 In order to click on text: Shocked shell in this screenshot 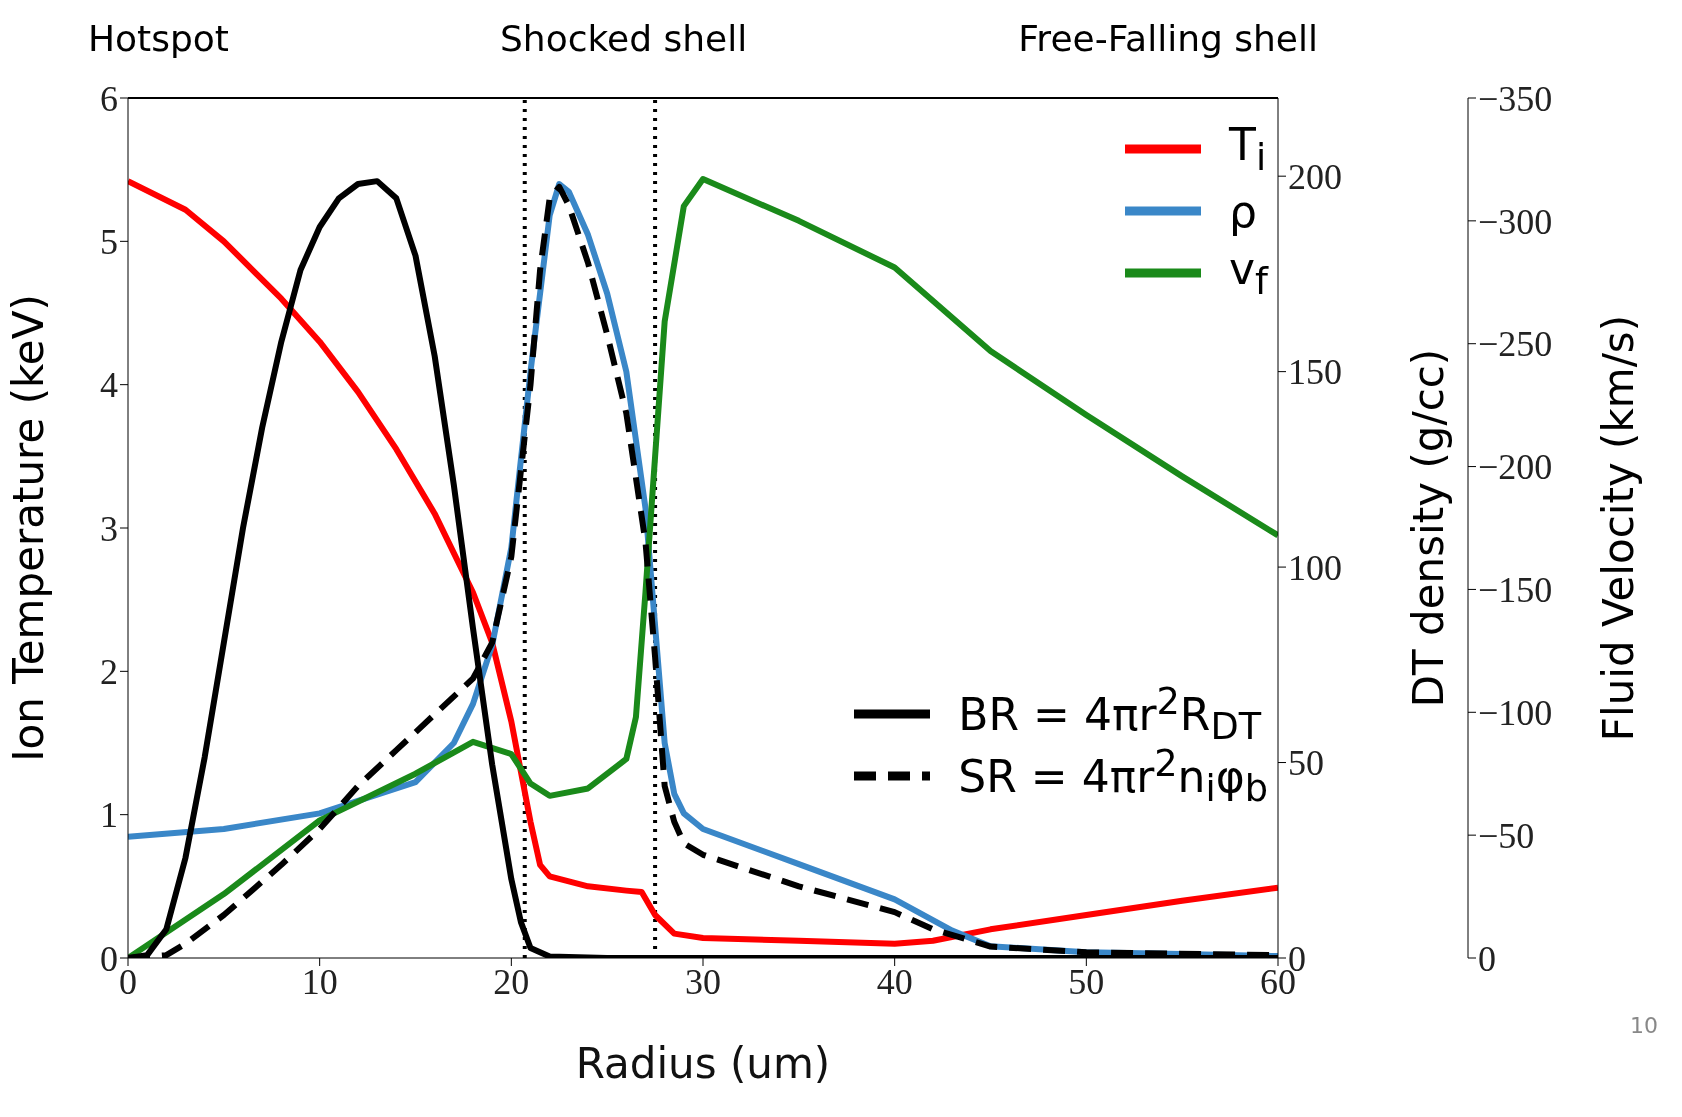, I will do `click(624, 38)`.